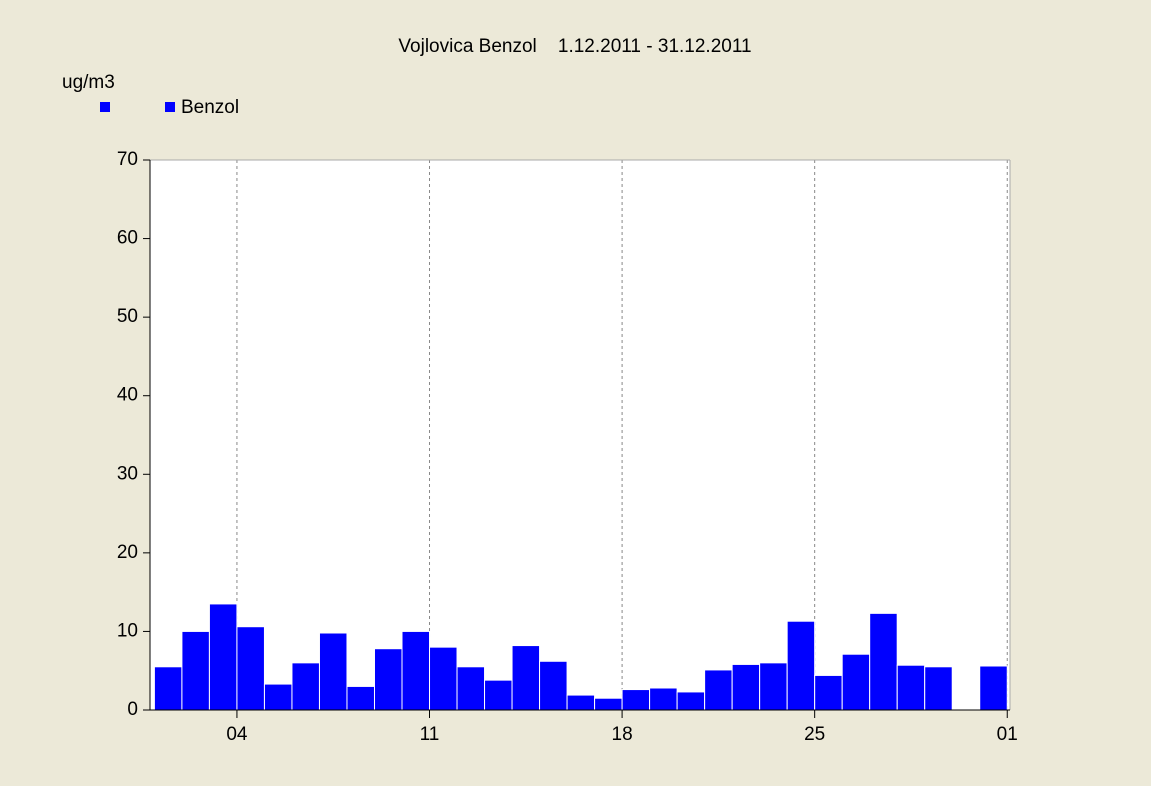  What do you see at coordinates (127, 159) in the screenshot?
I see `y-tick-label: 70` at bounding box center [127, 159].